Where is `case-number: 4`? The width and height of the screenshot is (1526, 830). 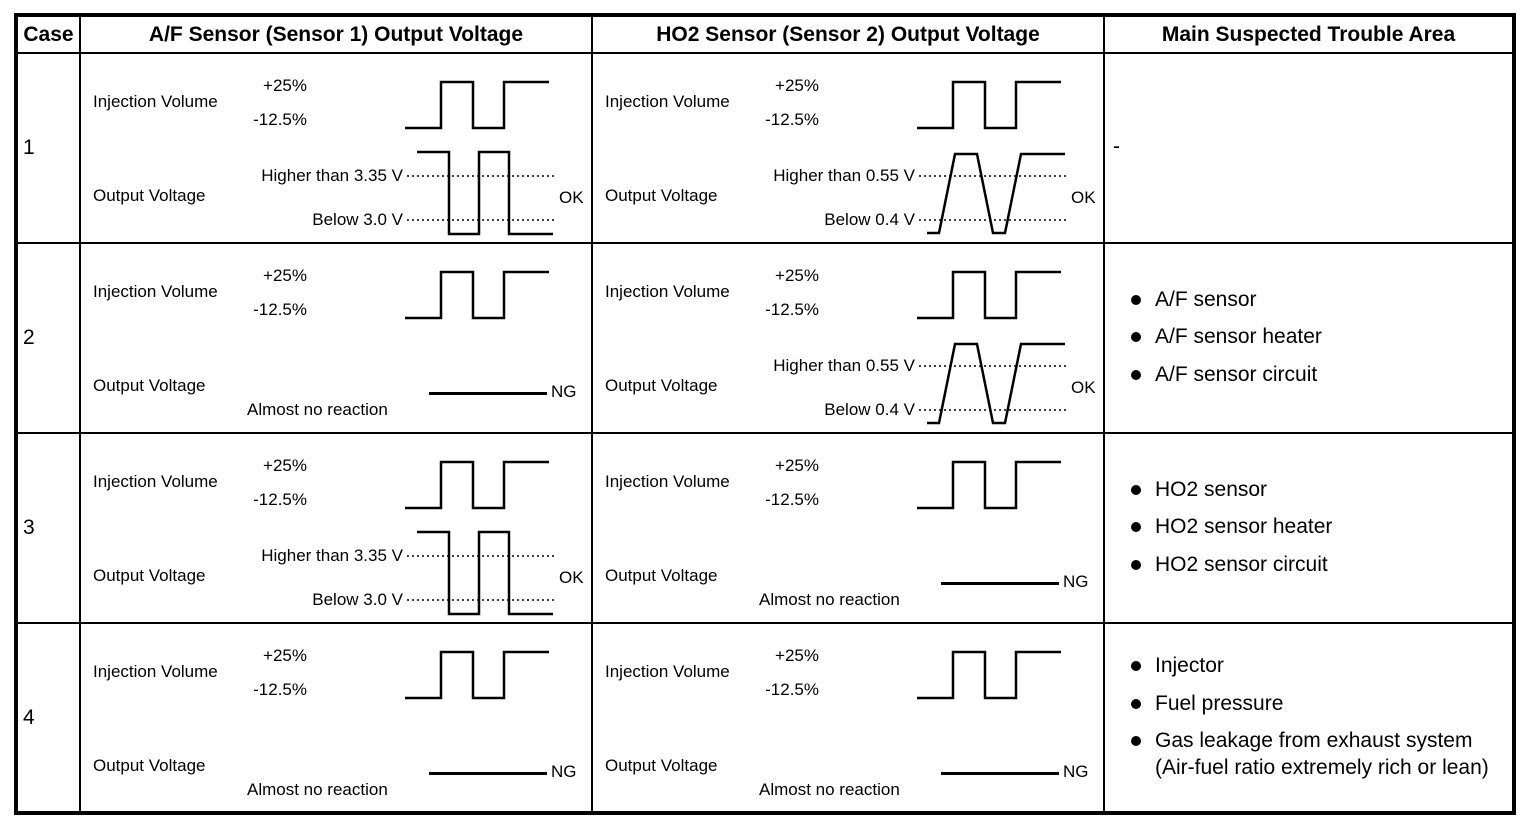 case-number: 4 is located at coordinates (48, 718).